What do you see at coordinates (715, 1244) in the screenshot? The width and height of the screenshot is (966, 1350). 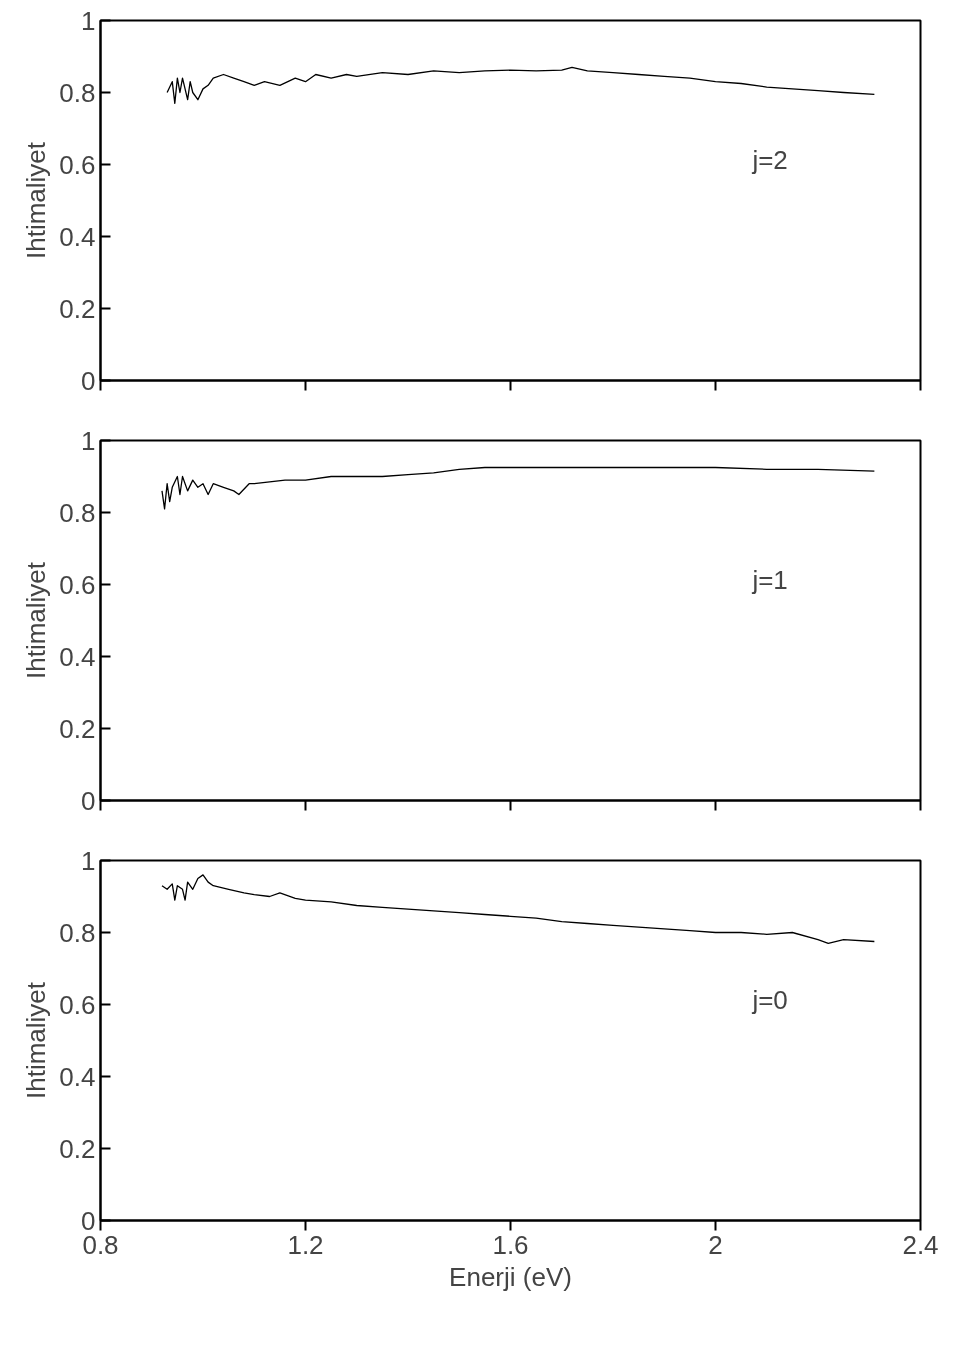 I see `x-tick-label: 2` at bounding box center [715, 1244].